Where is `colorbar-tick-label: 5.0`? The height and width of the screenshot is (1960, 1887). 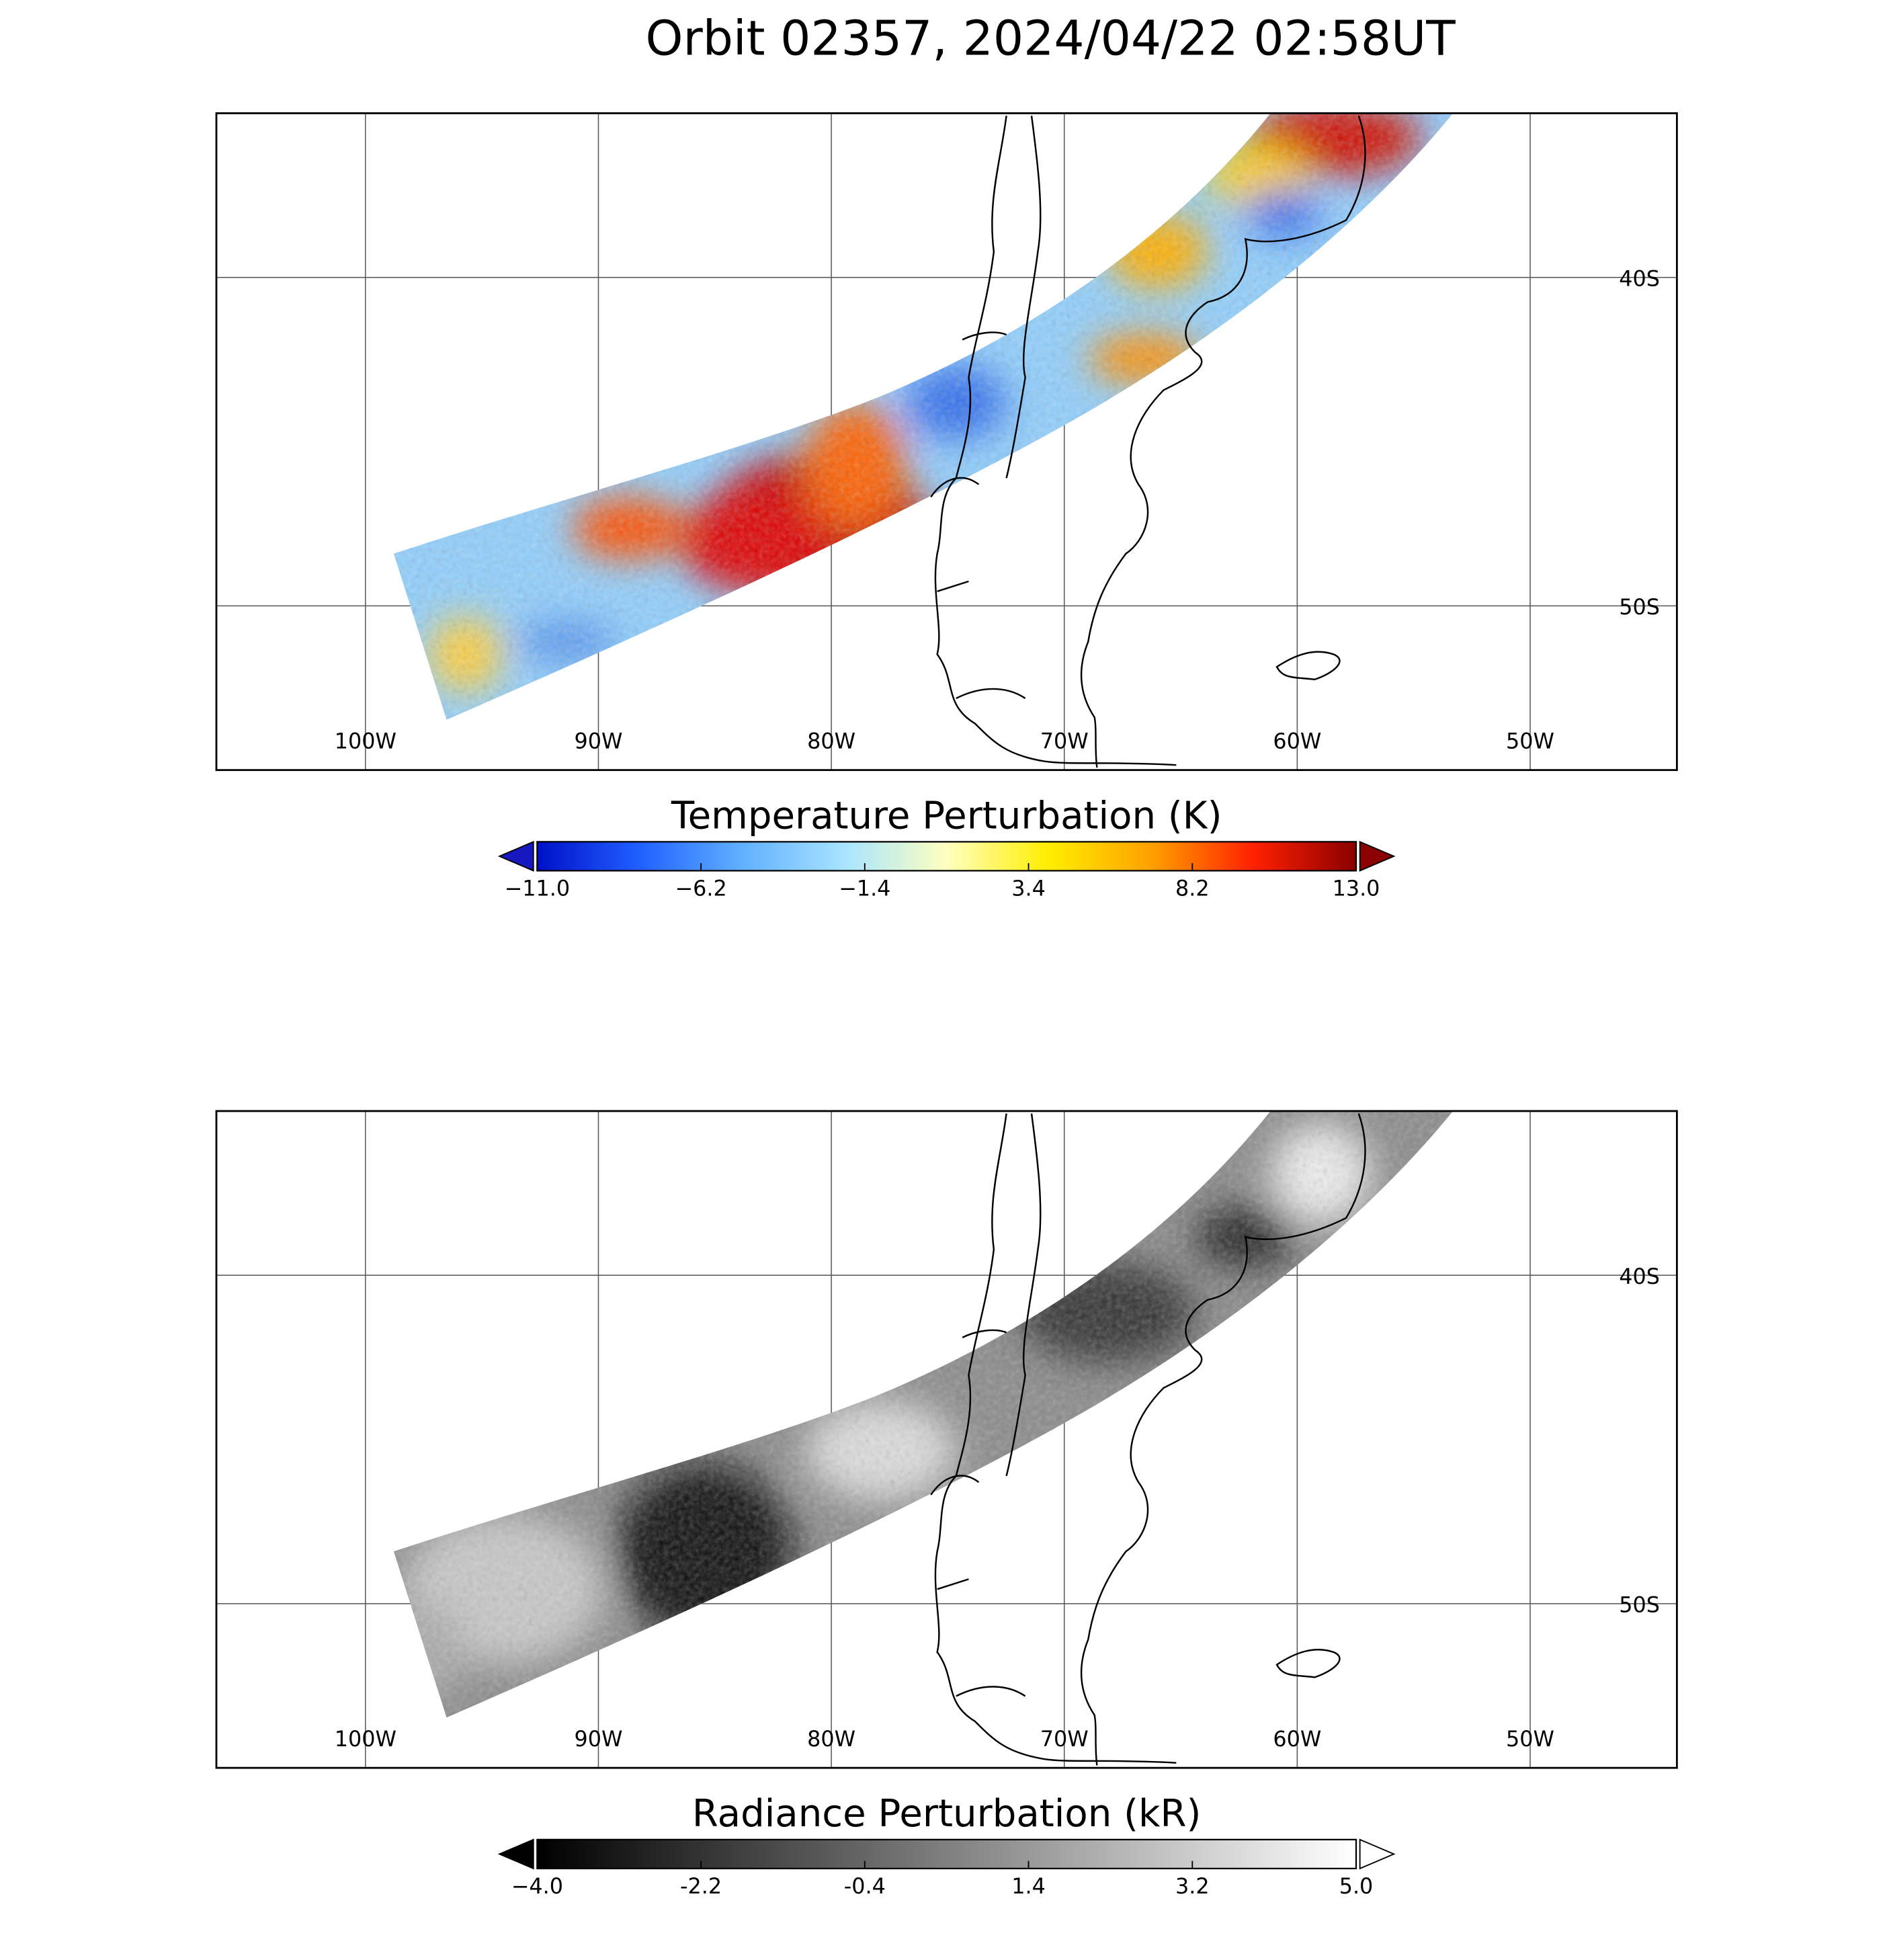 colorbar-tick-label: 5.0 is located at coordinates (1357, 1886).